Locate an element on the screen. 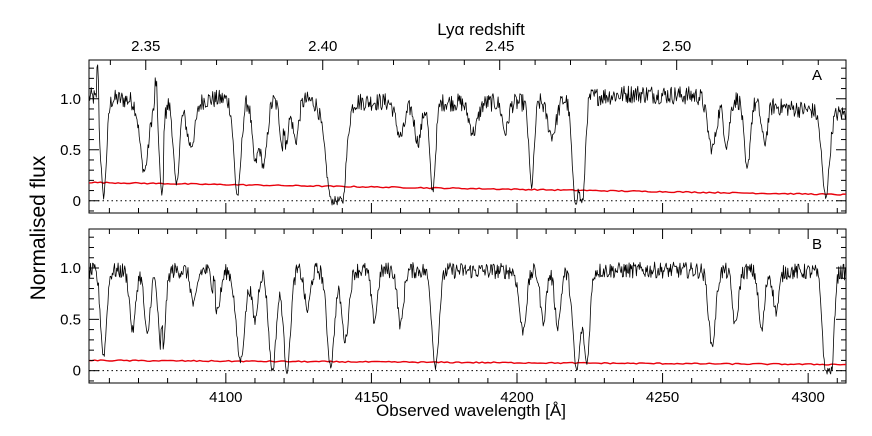  x-tick-label: 4200 is located at coordinates (516, 397).